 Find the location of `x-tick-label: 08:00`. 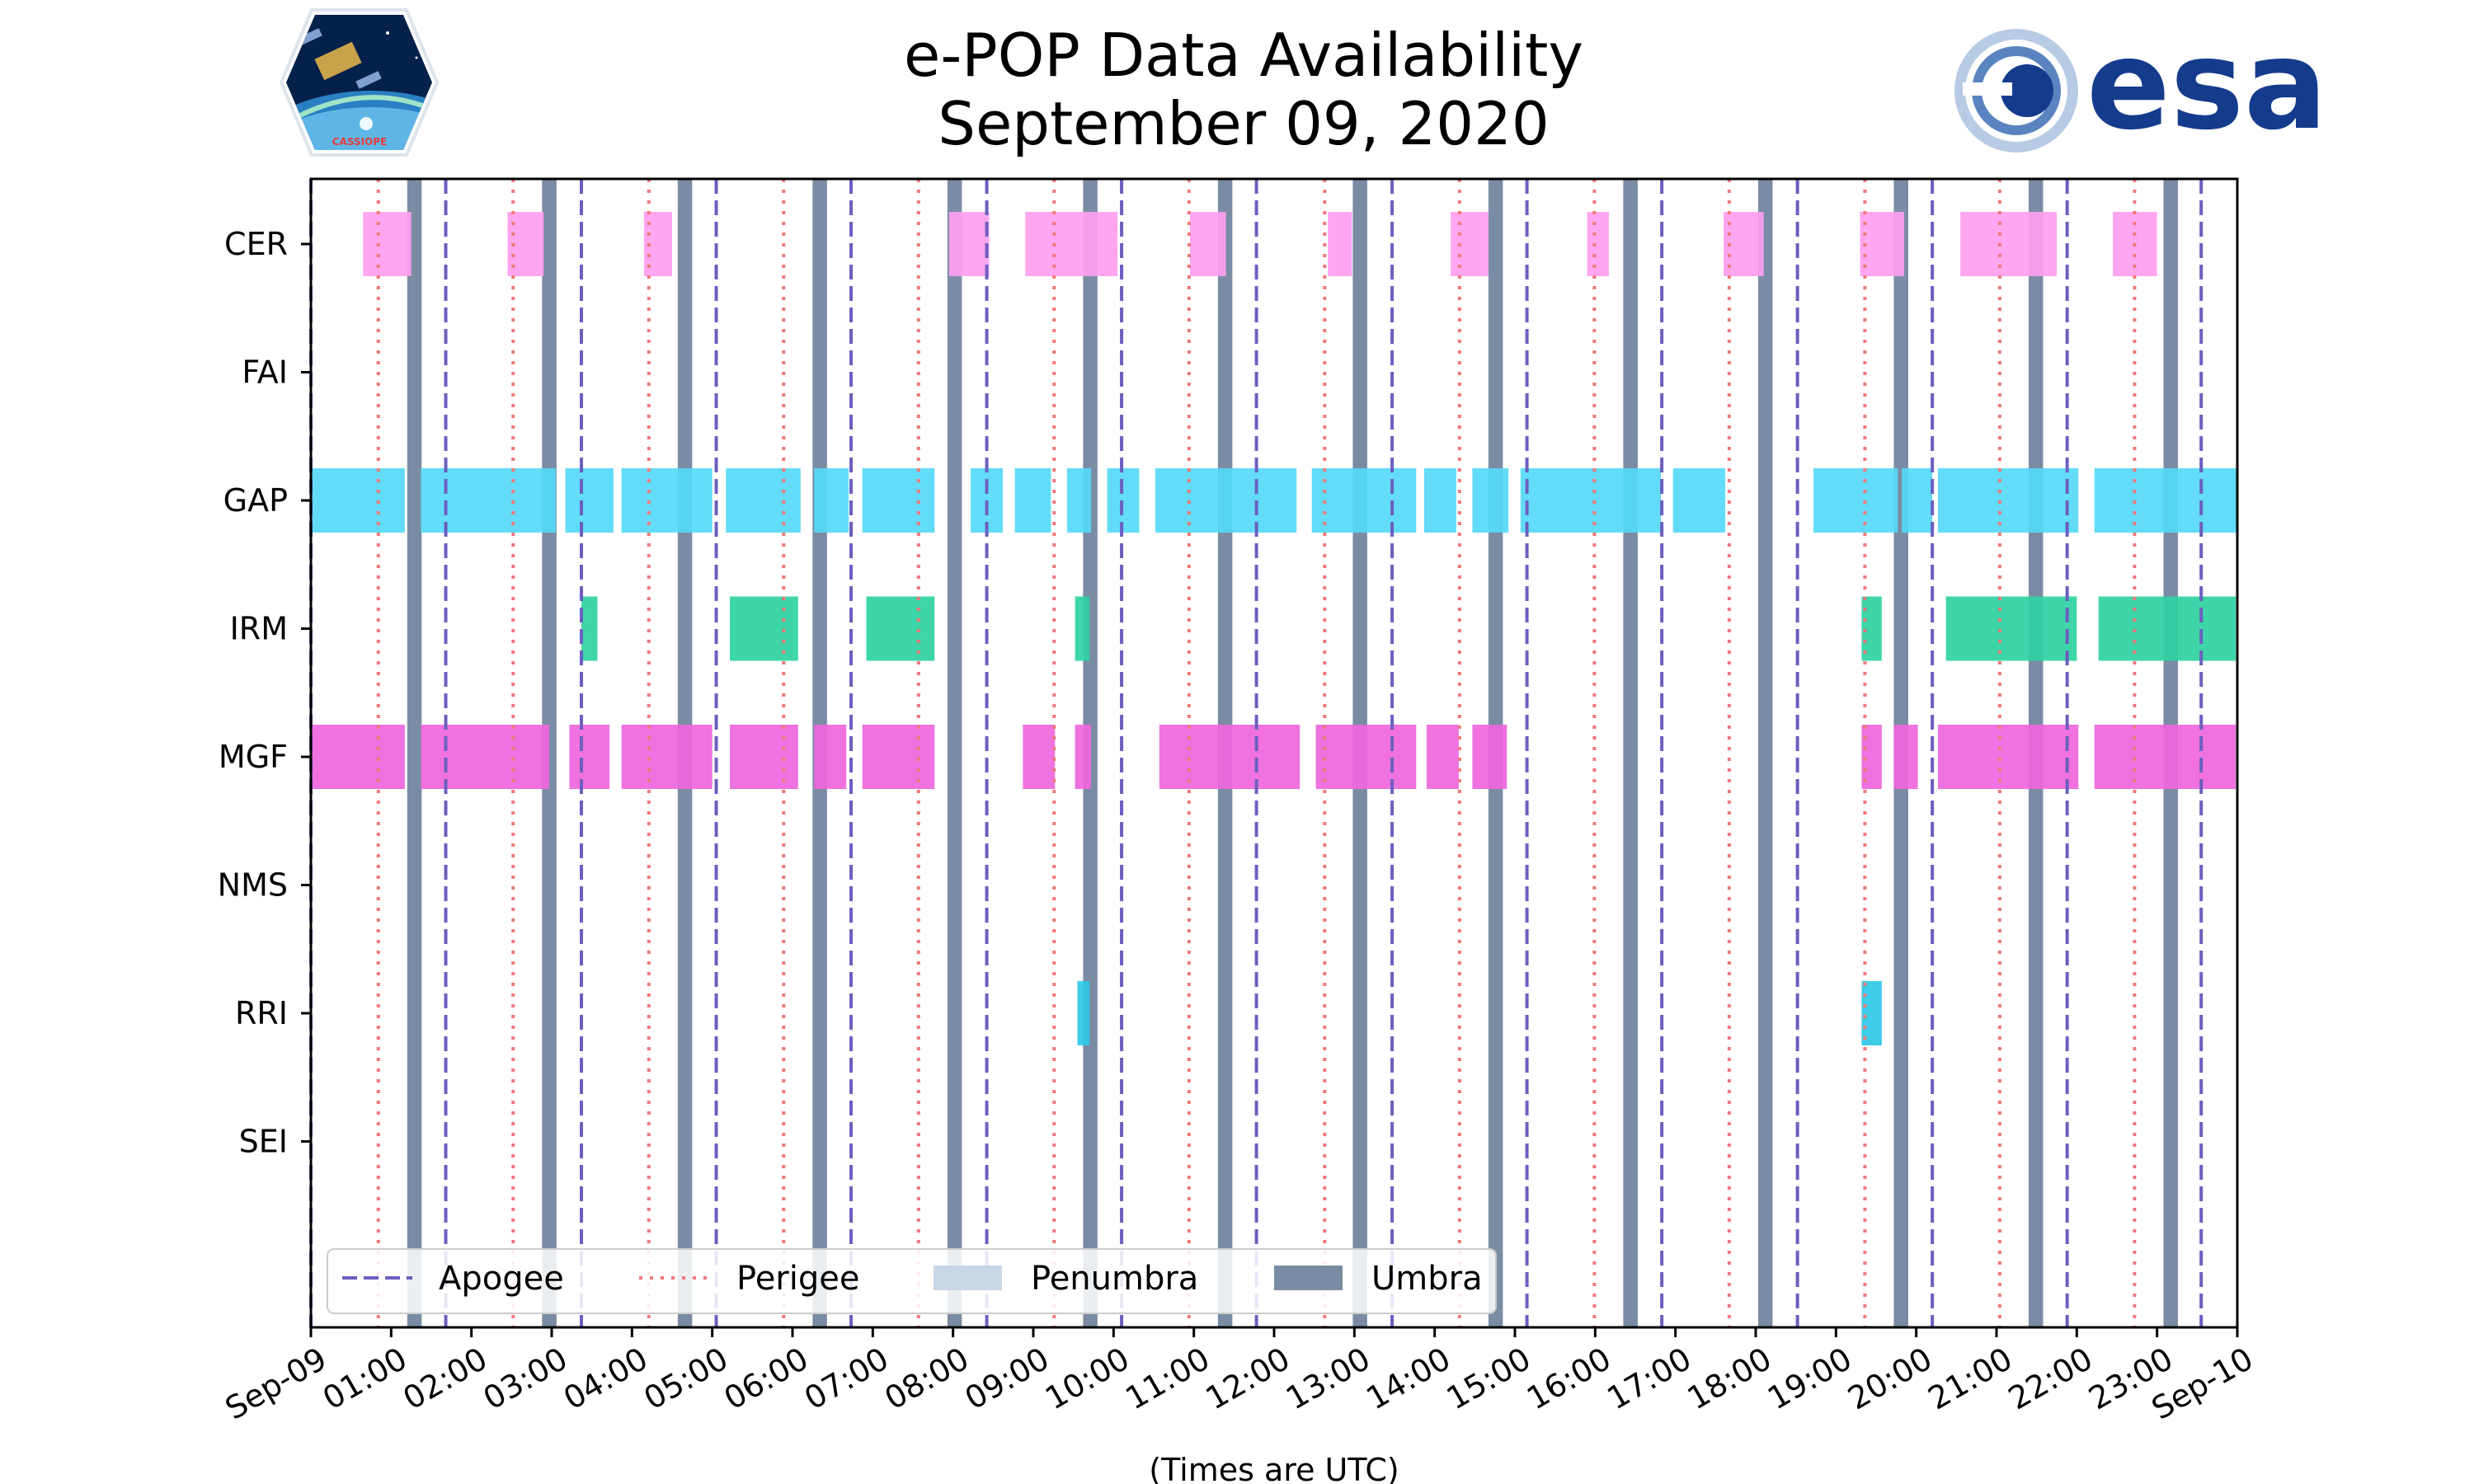

x-tick-label: 08:00 is located at coordinates (926, 1379).